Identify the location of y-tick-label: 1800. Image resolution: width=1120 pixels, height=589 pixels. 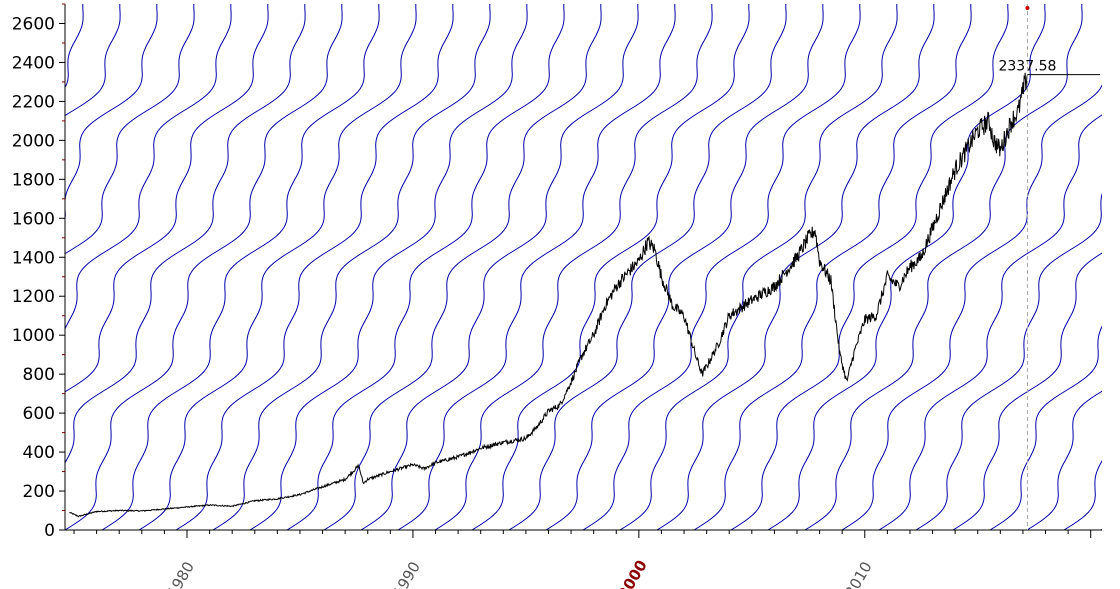
(33, 180).